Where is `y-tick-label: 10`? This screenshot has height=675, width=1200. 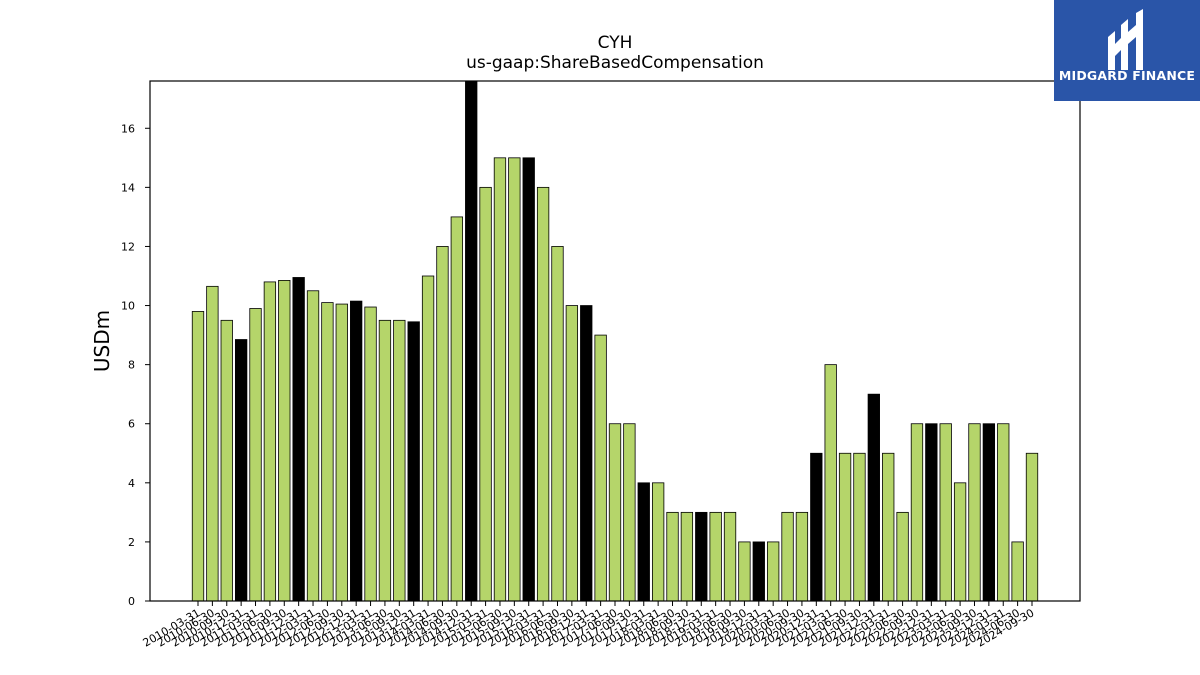 y-tick-label: 10 is located at coordinates (128, 306).